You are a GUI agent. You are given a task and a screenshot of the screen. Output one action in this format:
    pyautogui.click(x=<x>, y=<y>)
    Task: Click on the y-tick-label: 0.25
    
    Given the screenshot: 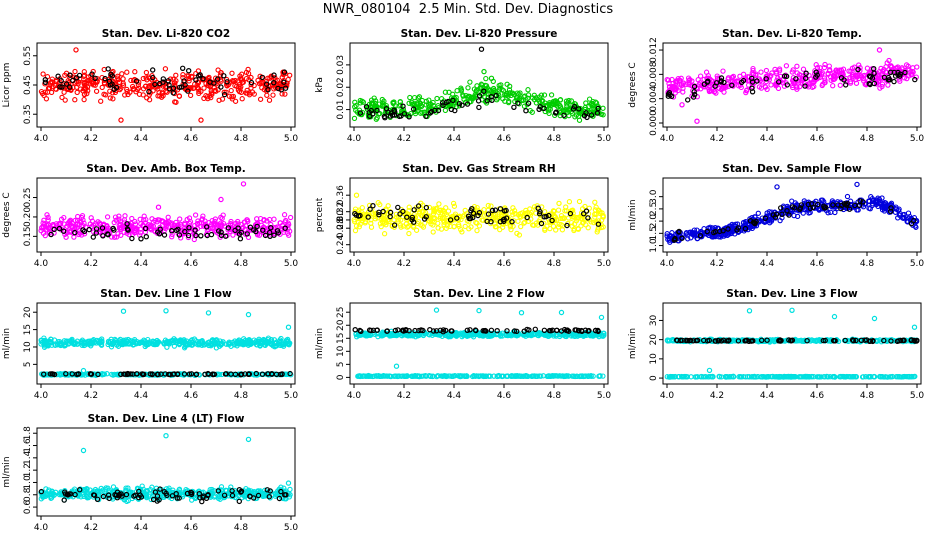 What is the action you would take?
    pyautogui.click(x=28, y=198)
    